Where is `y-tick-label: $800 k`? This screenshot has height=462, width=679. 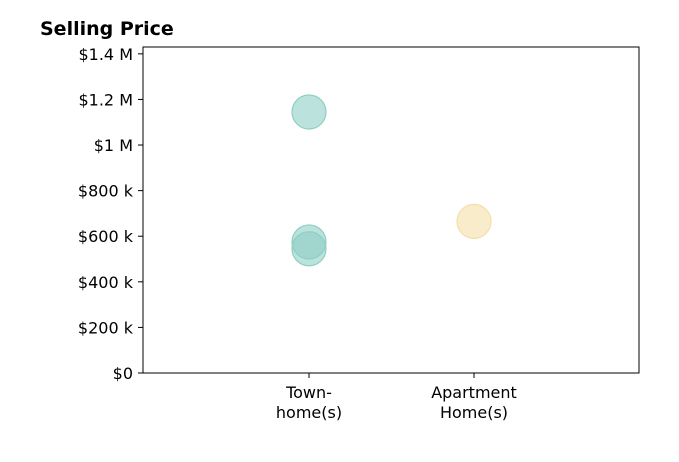 y-tick-label: $800 k is located at coordinates (106, 191).